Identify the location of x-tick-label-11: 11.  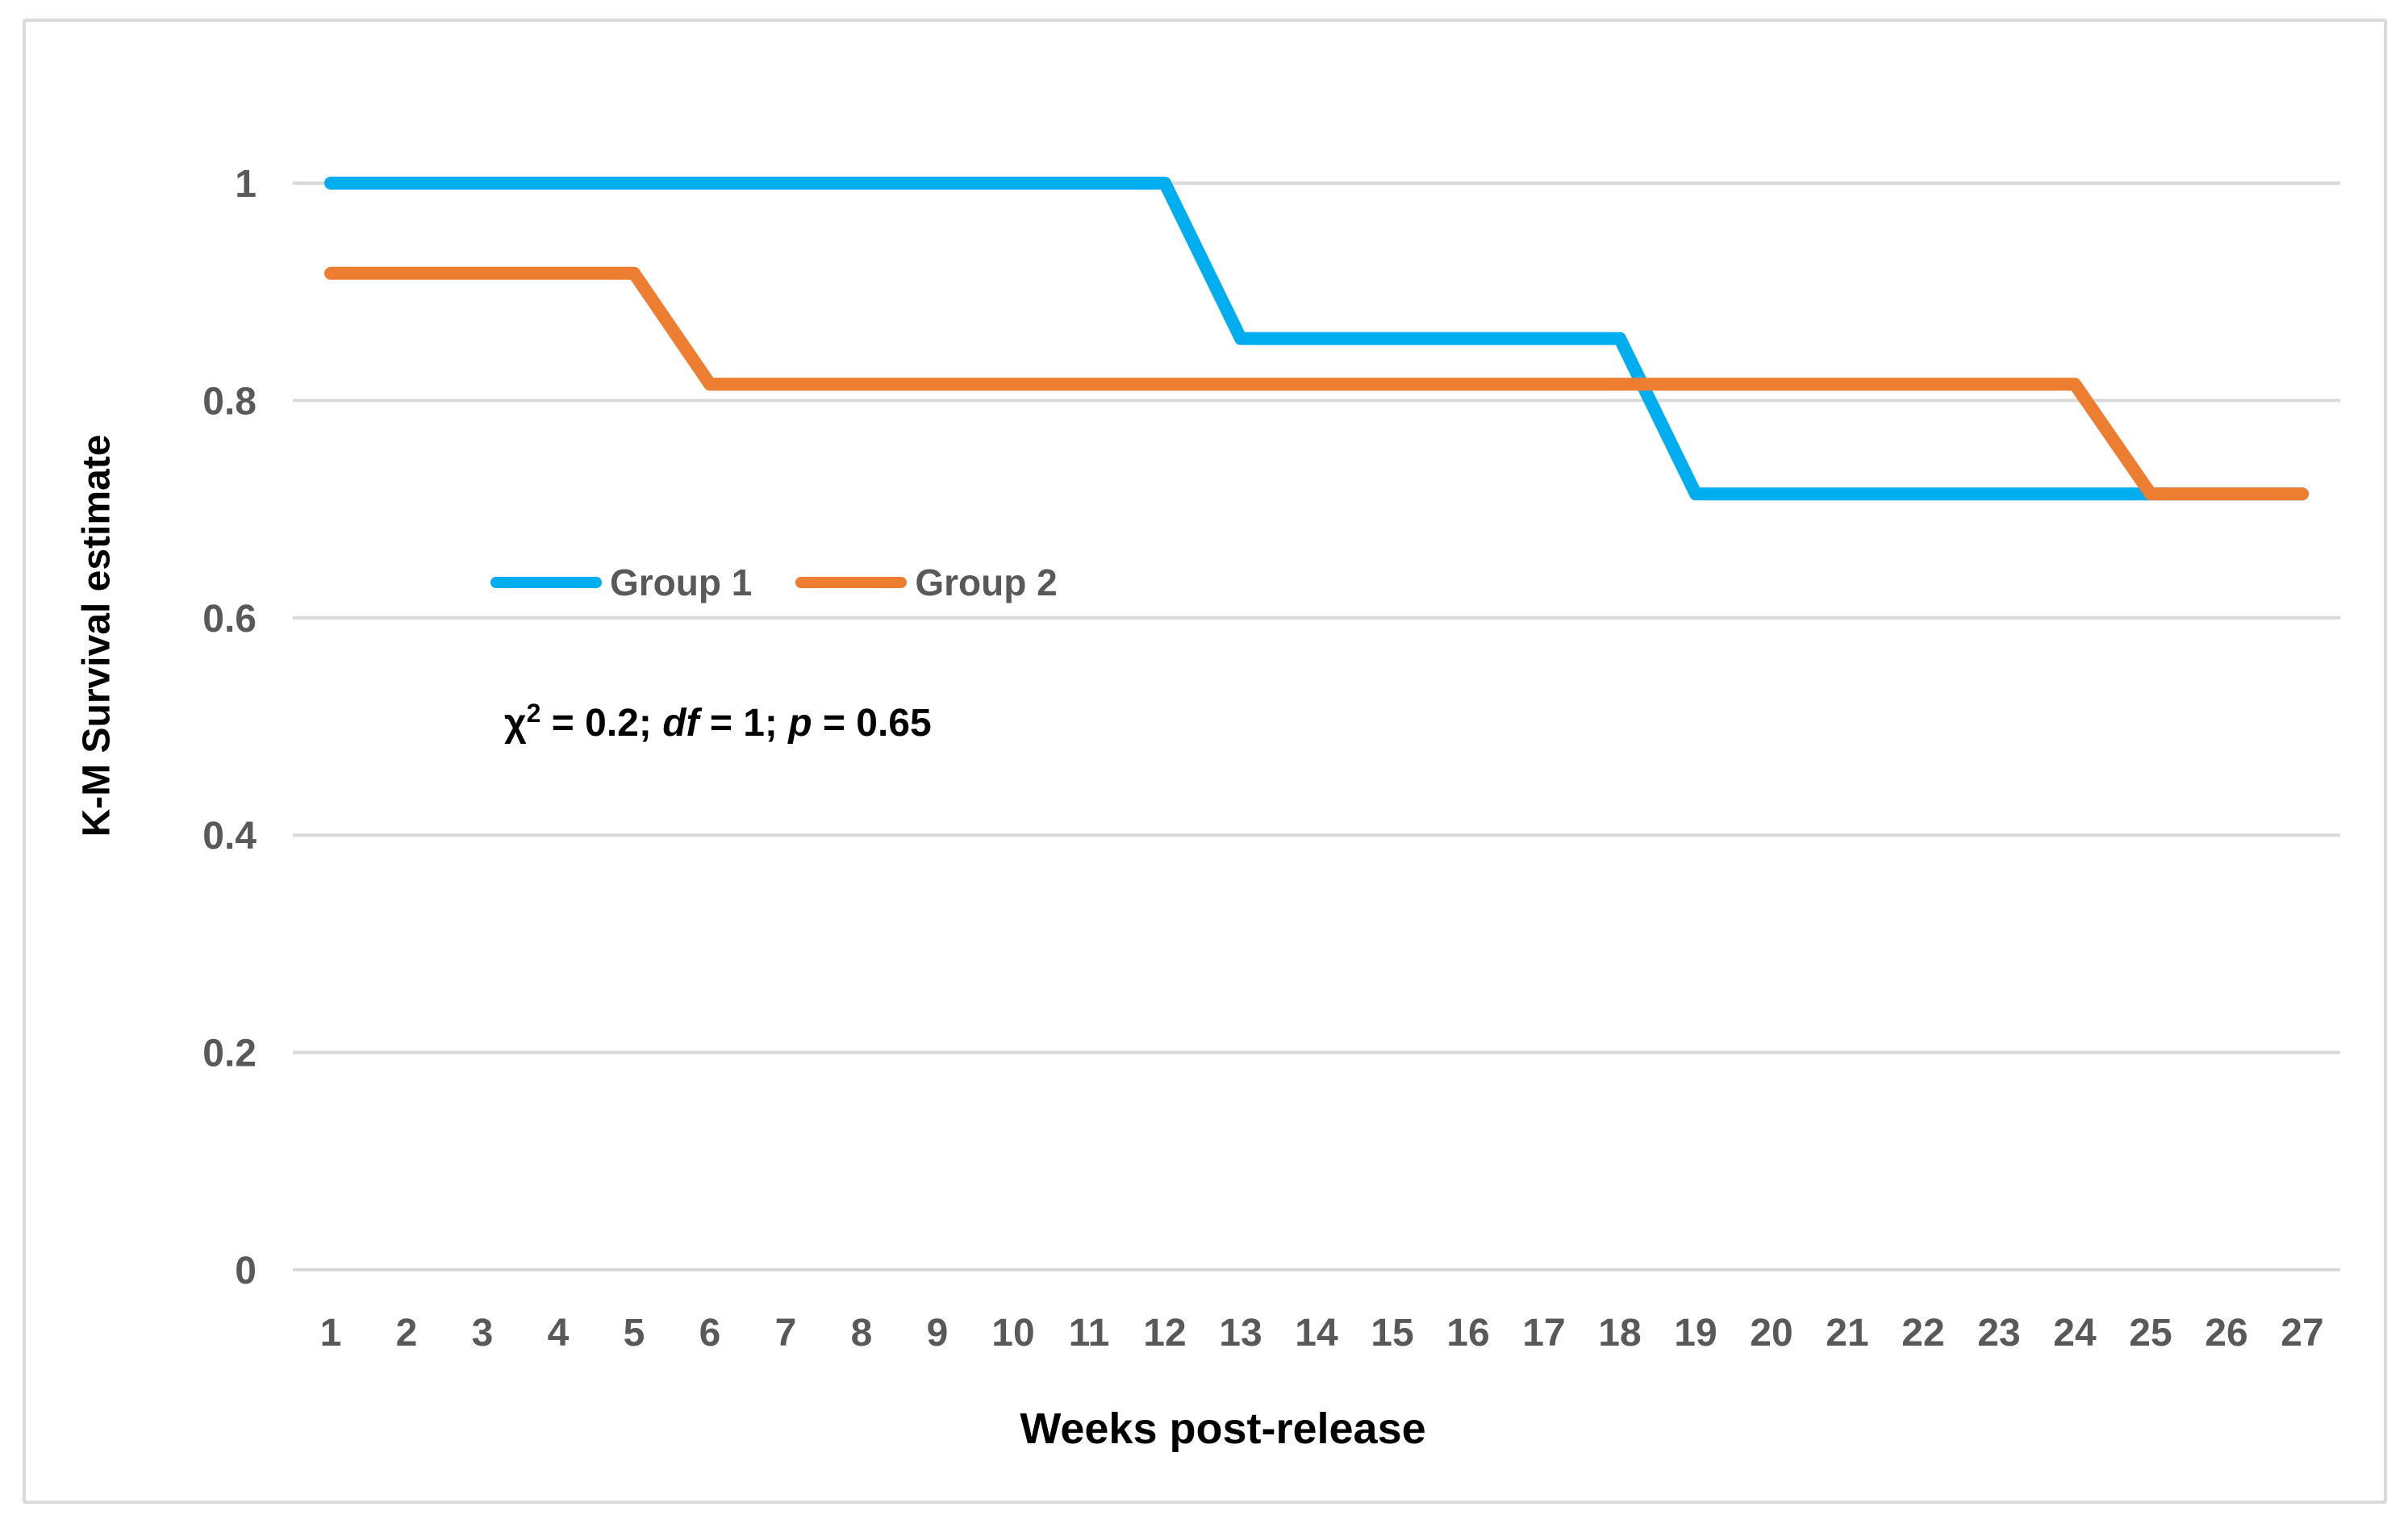
(1089, 1333).